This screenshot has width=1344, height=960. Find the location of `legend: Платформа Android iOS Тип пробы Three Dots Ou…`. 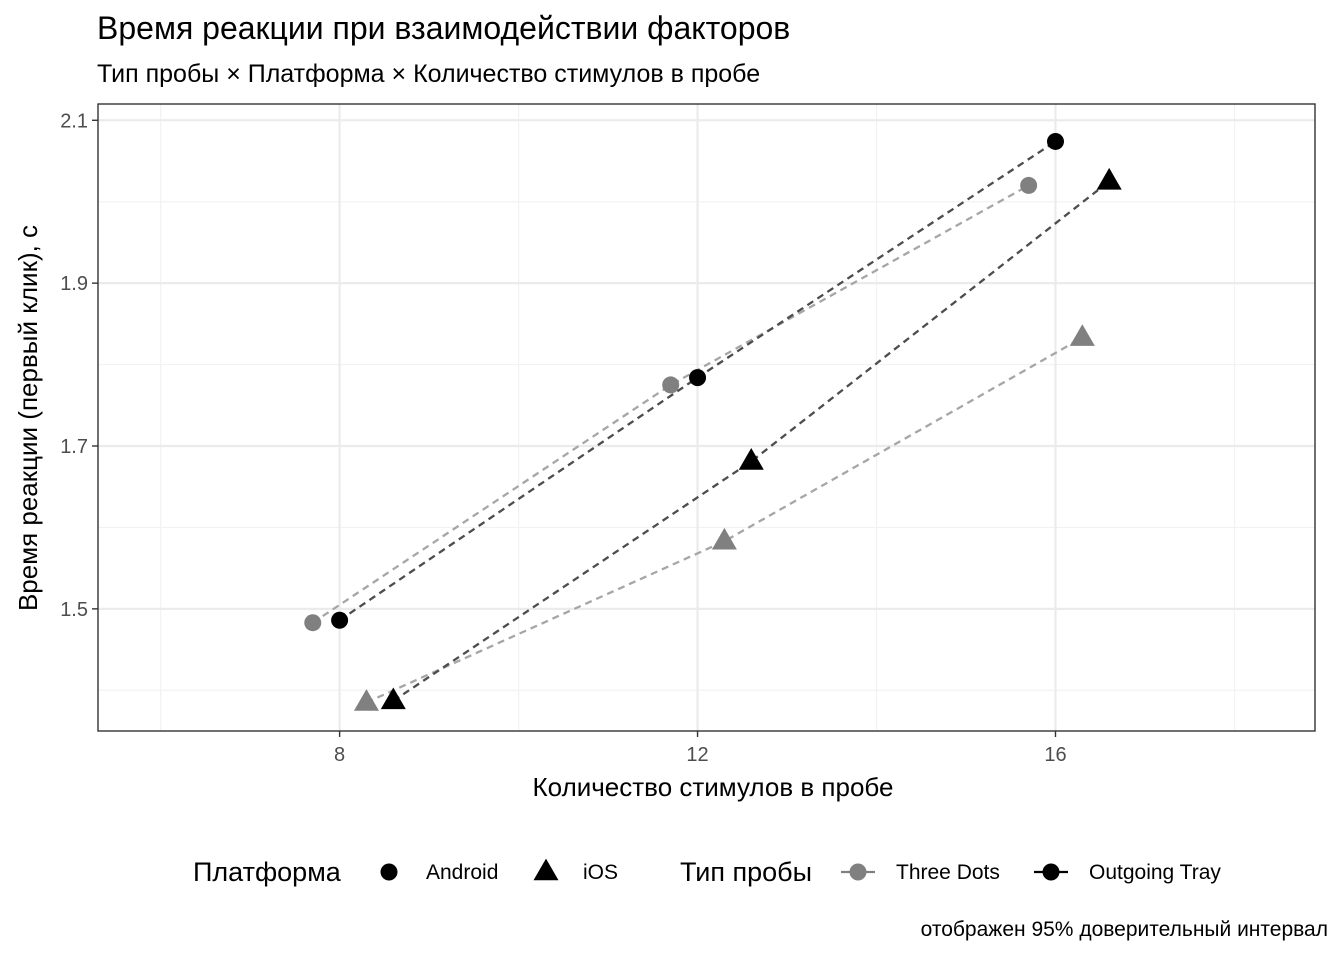

legend: Платформа Android iOS Тип пробы Three Dots Ou… is located at coordinates (707, 872).